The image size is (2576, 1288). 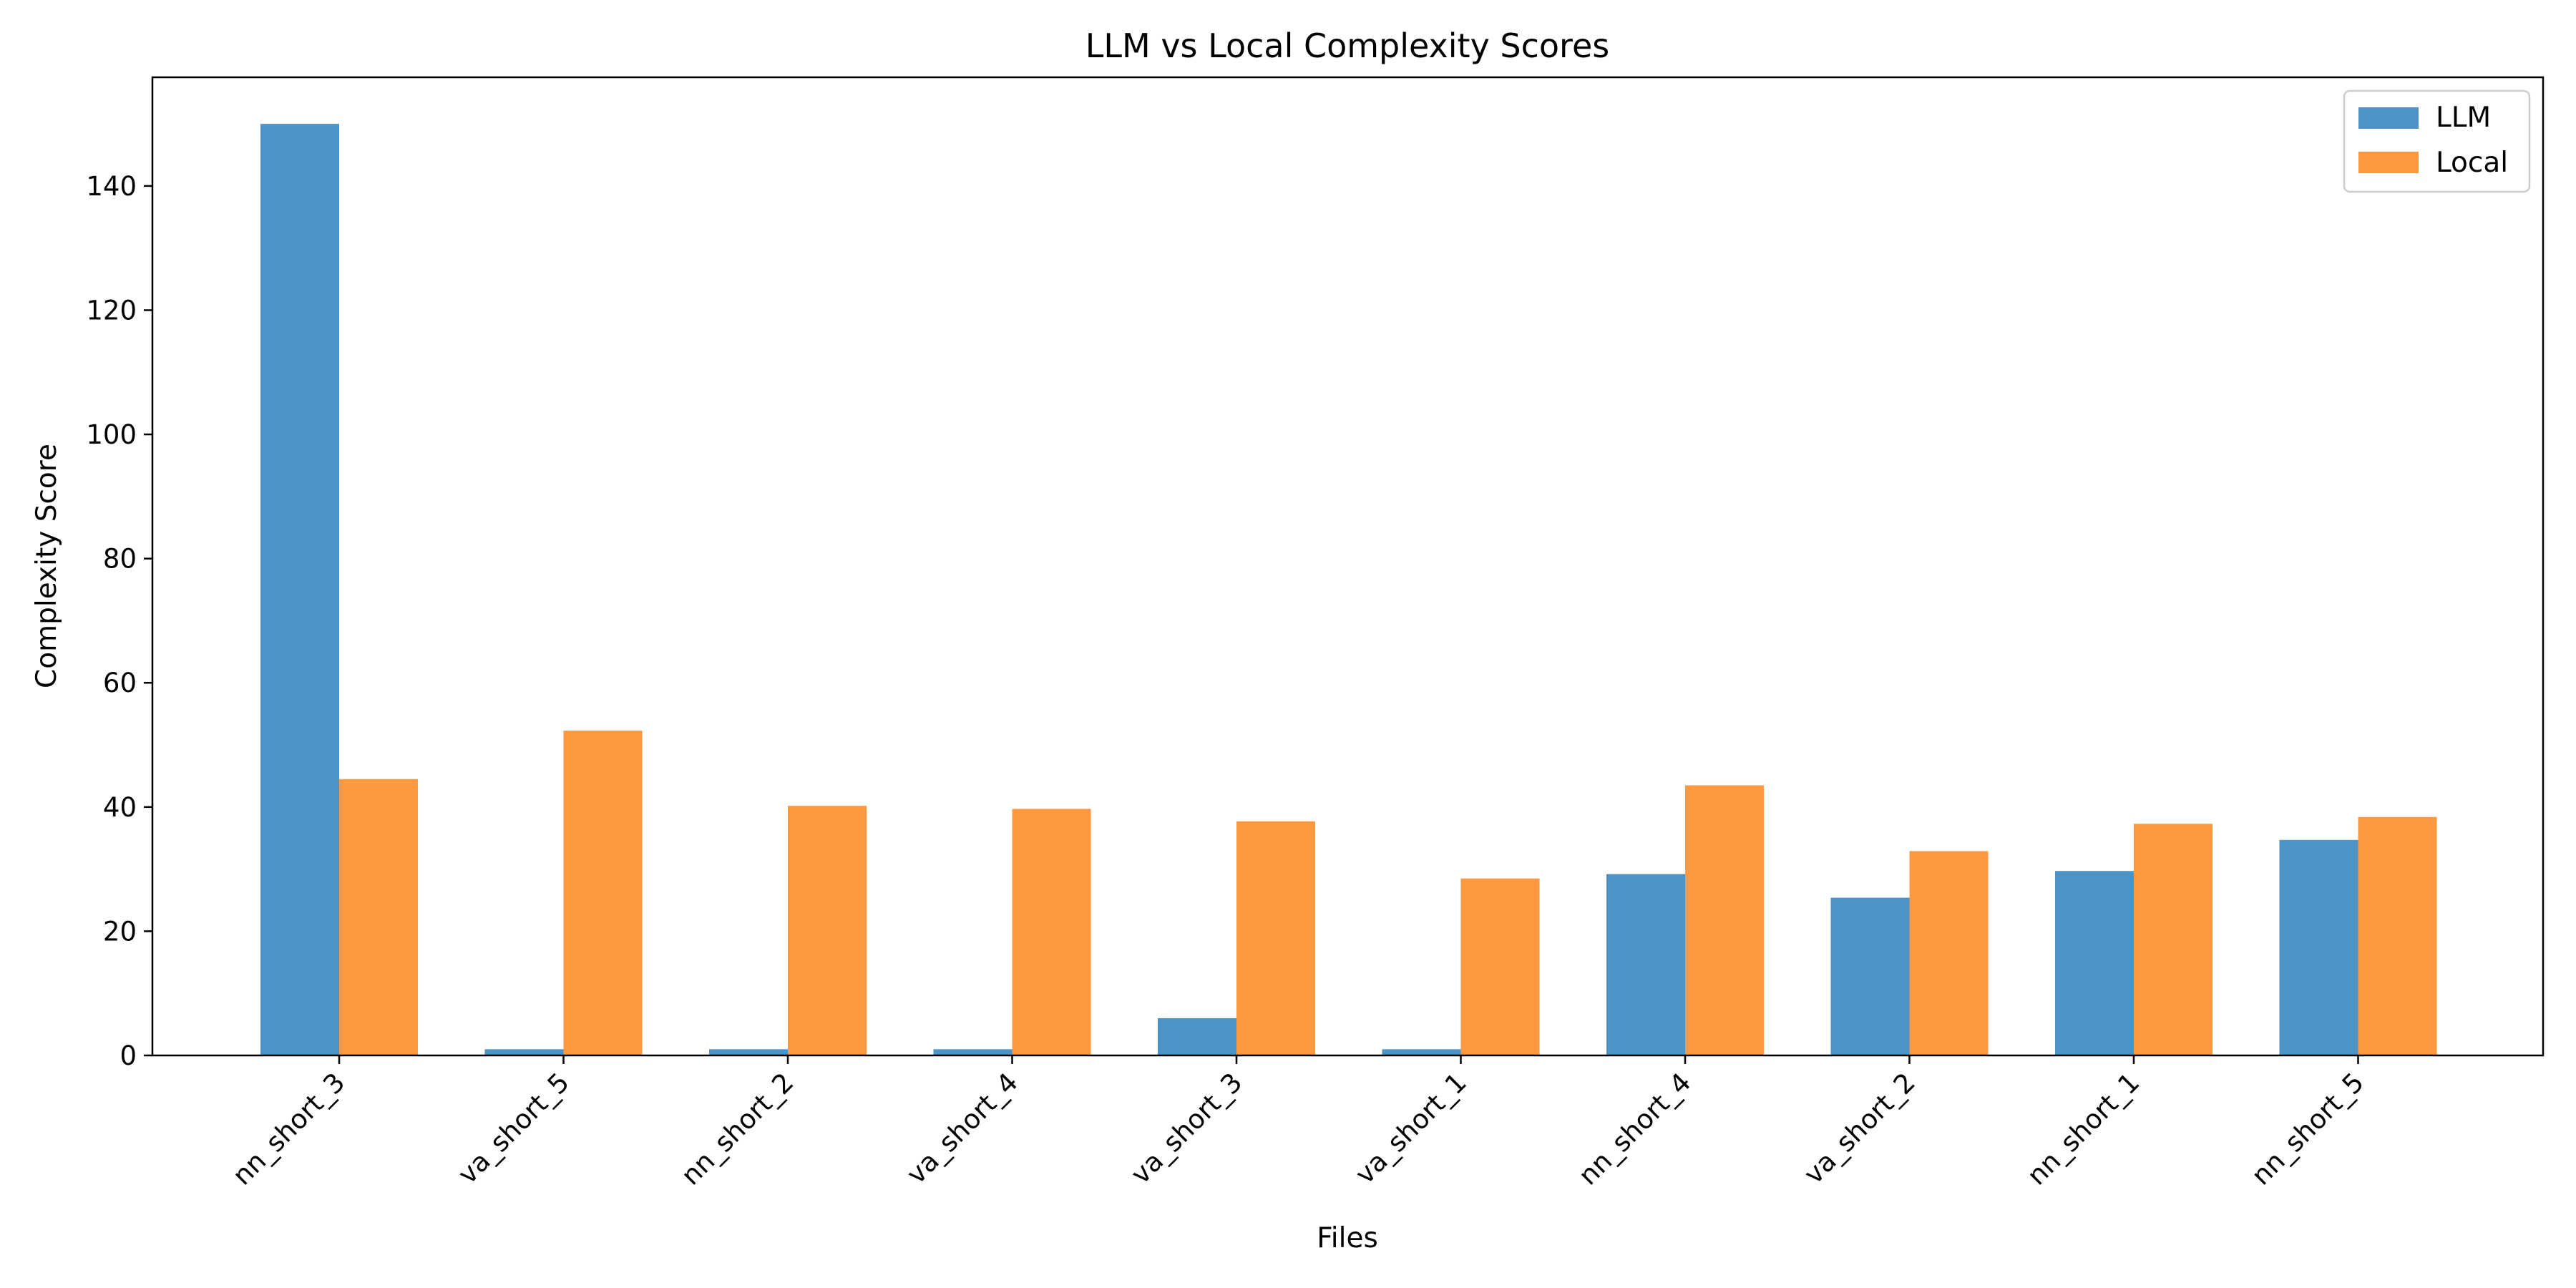 What do you see at coordinates (120, 931) in the screenshot?
I see `y-tick-label: 20` at bounding box center [120, 931].